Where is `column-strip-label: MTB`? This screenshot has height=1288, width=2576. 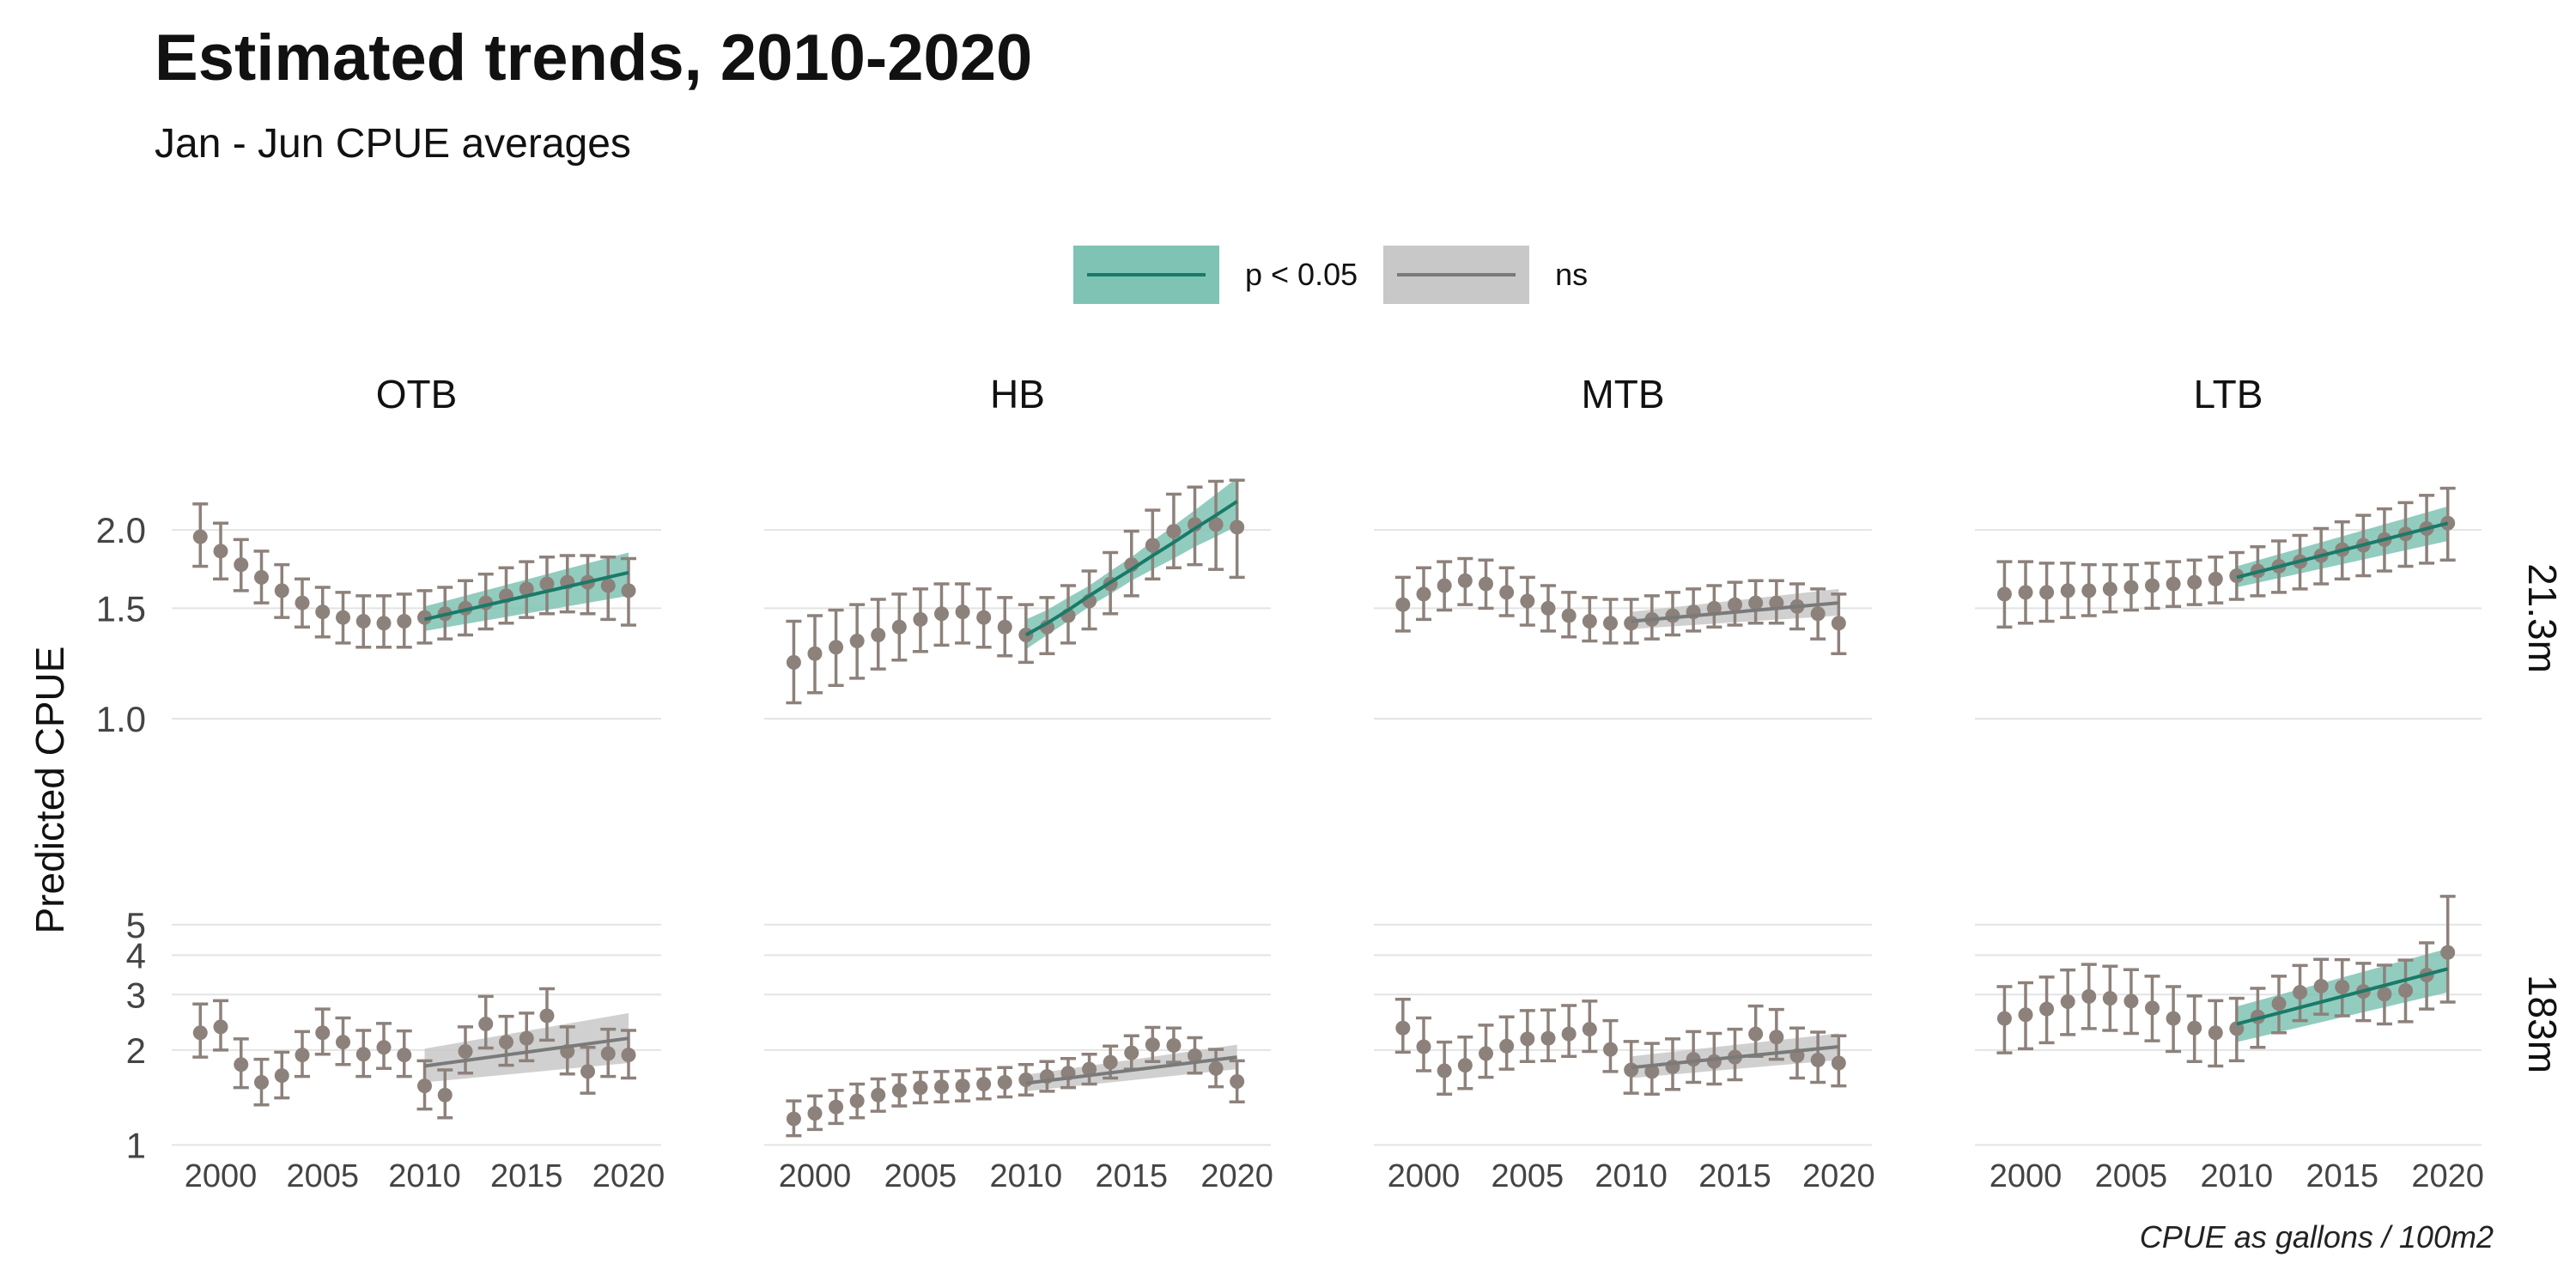 column-strip-label: MTB is located at coordinates (1623, 394).